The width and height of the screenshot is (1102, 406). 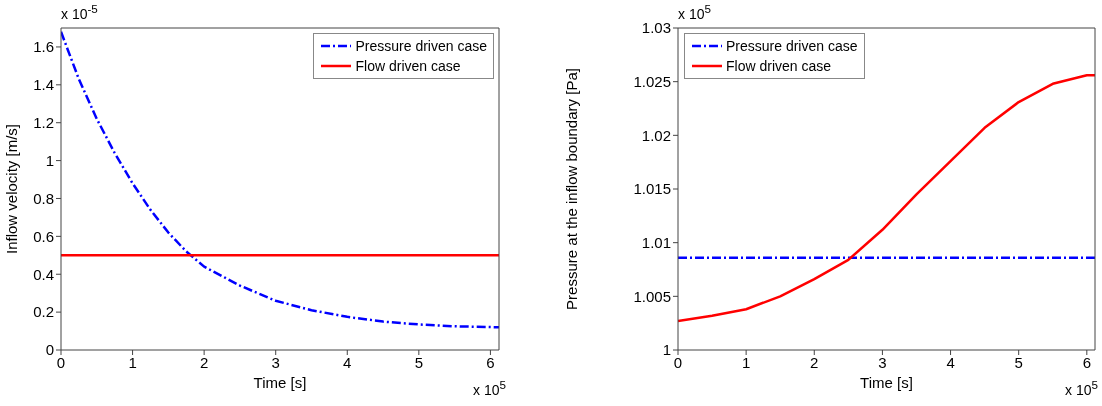 What do you see at coordinates (656, 242) in the screenshot?
I see `y-tick-label: 1.01` at bounding box center [656, 242].